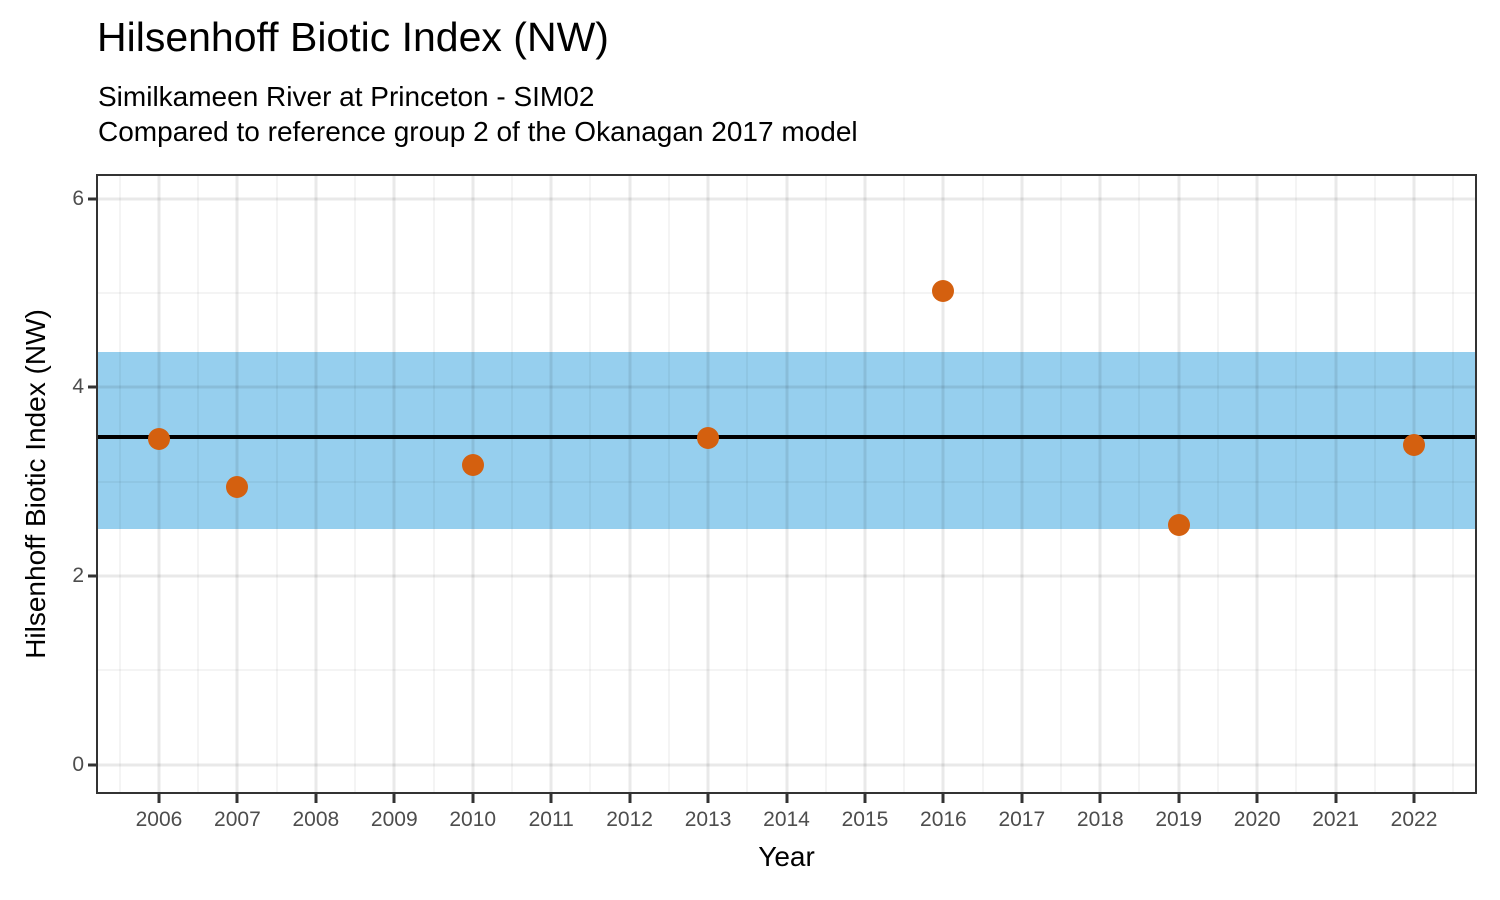 This screenshot has width=1500, height=900. I want to click on y-tick-label: 0, so click(78, 764).